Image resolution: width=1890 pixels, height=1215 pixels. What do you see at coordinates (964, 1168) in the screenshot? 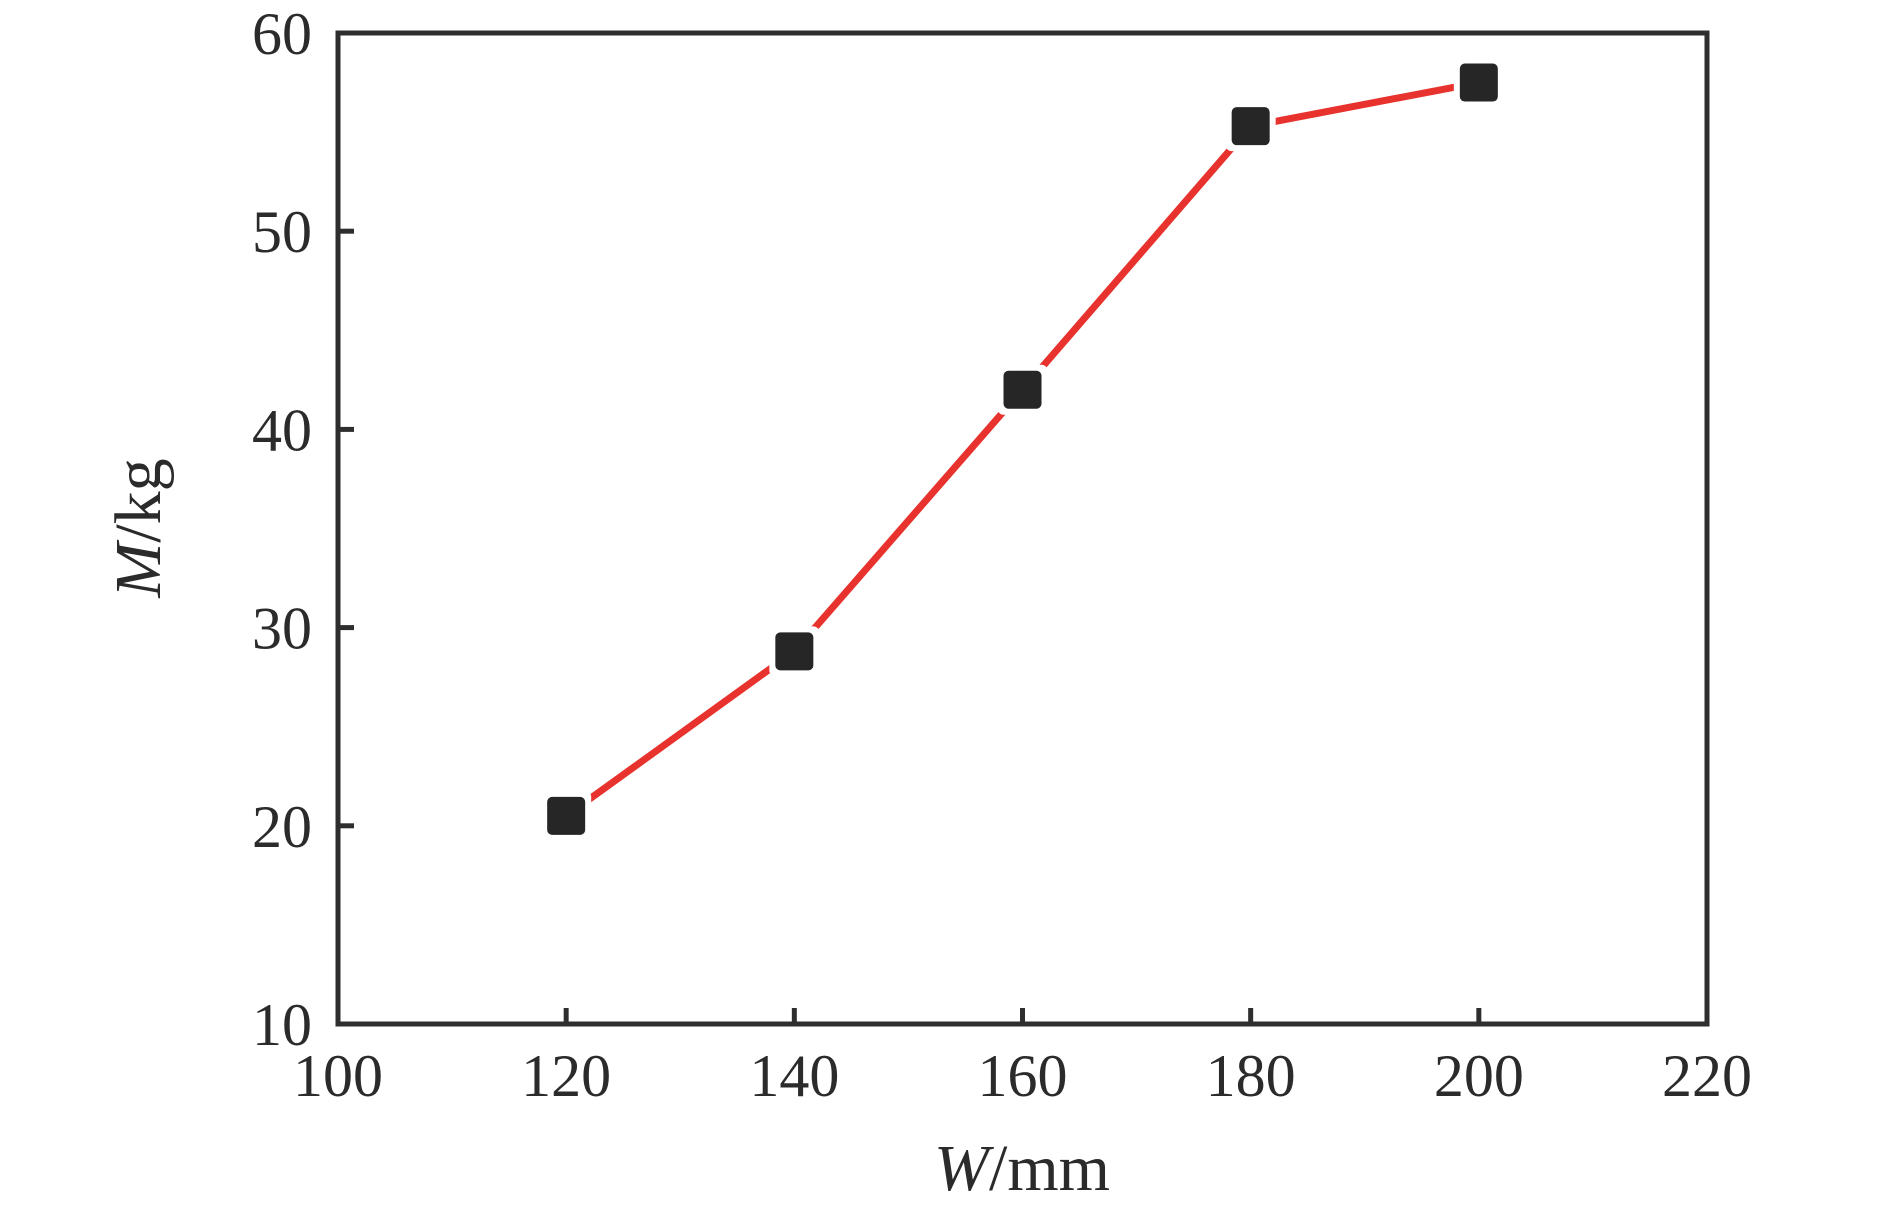
I see `x-axis-symbol: W` at bounding box center [964, 1168].